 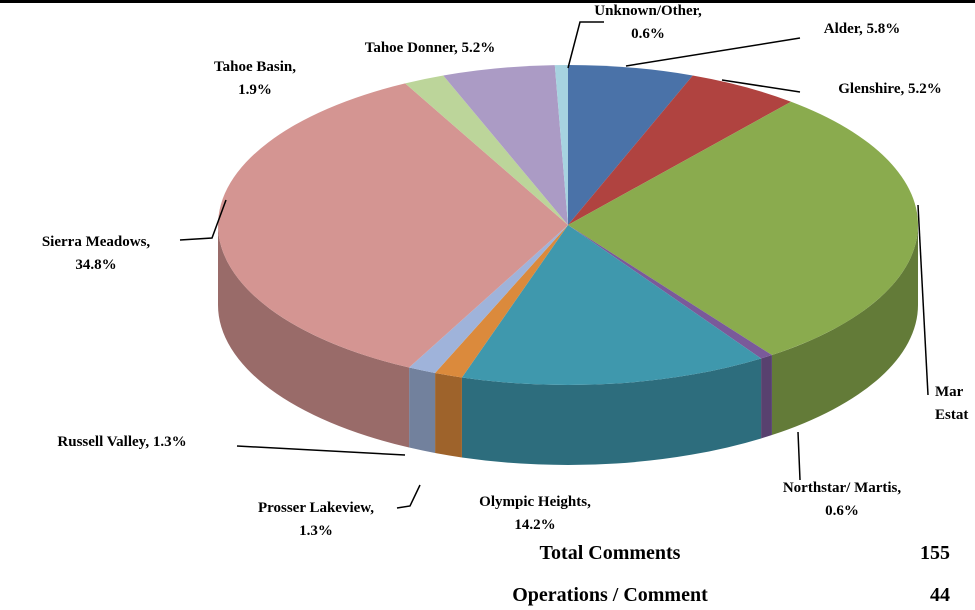 What do you see at coordinates (935, 553) in the screenshot?
I see `summary-value: 155` at bounding box center [935, 553].